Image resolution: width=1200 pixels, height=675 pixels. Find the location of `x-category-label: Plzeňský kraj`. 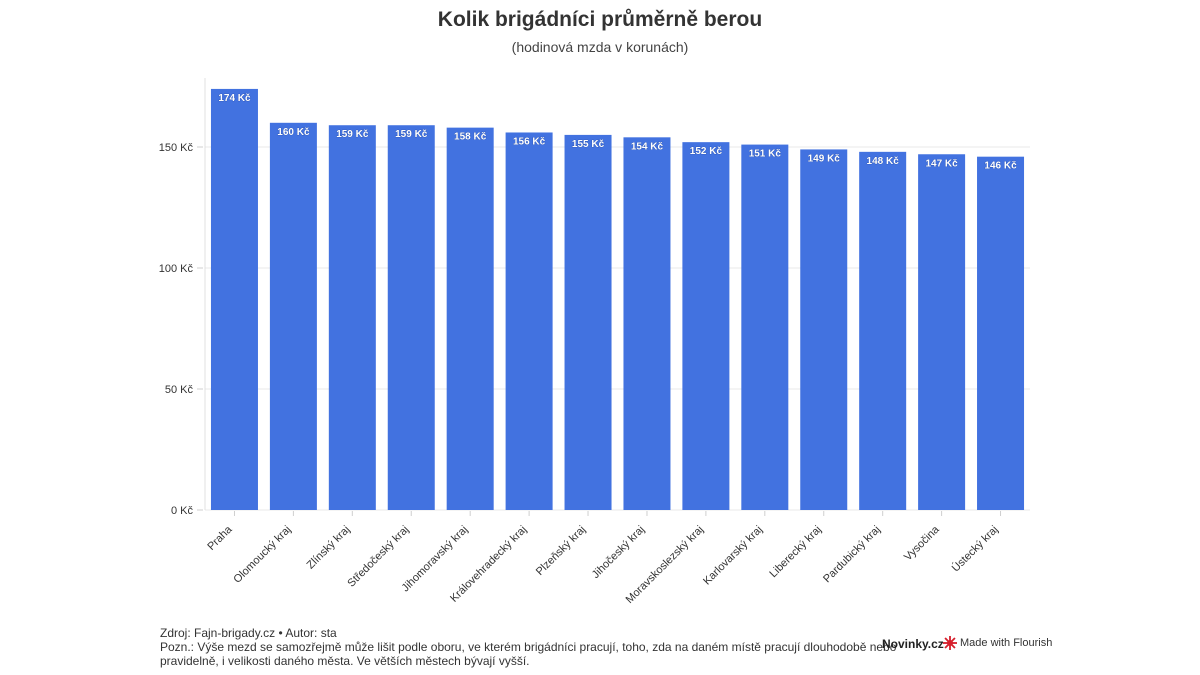

x-category-label: Plzeňský kraj is located at coordinates (561, 551).